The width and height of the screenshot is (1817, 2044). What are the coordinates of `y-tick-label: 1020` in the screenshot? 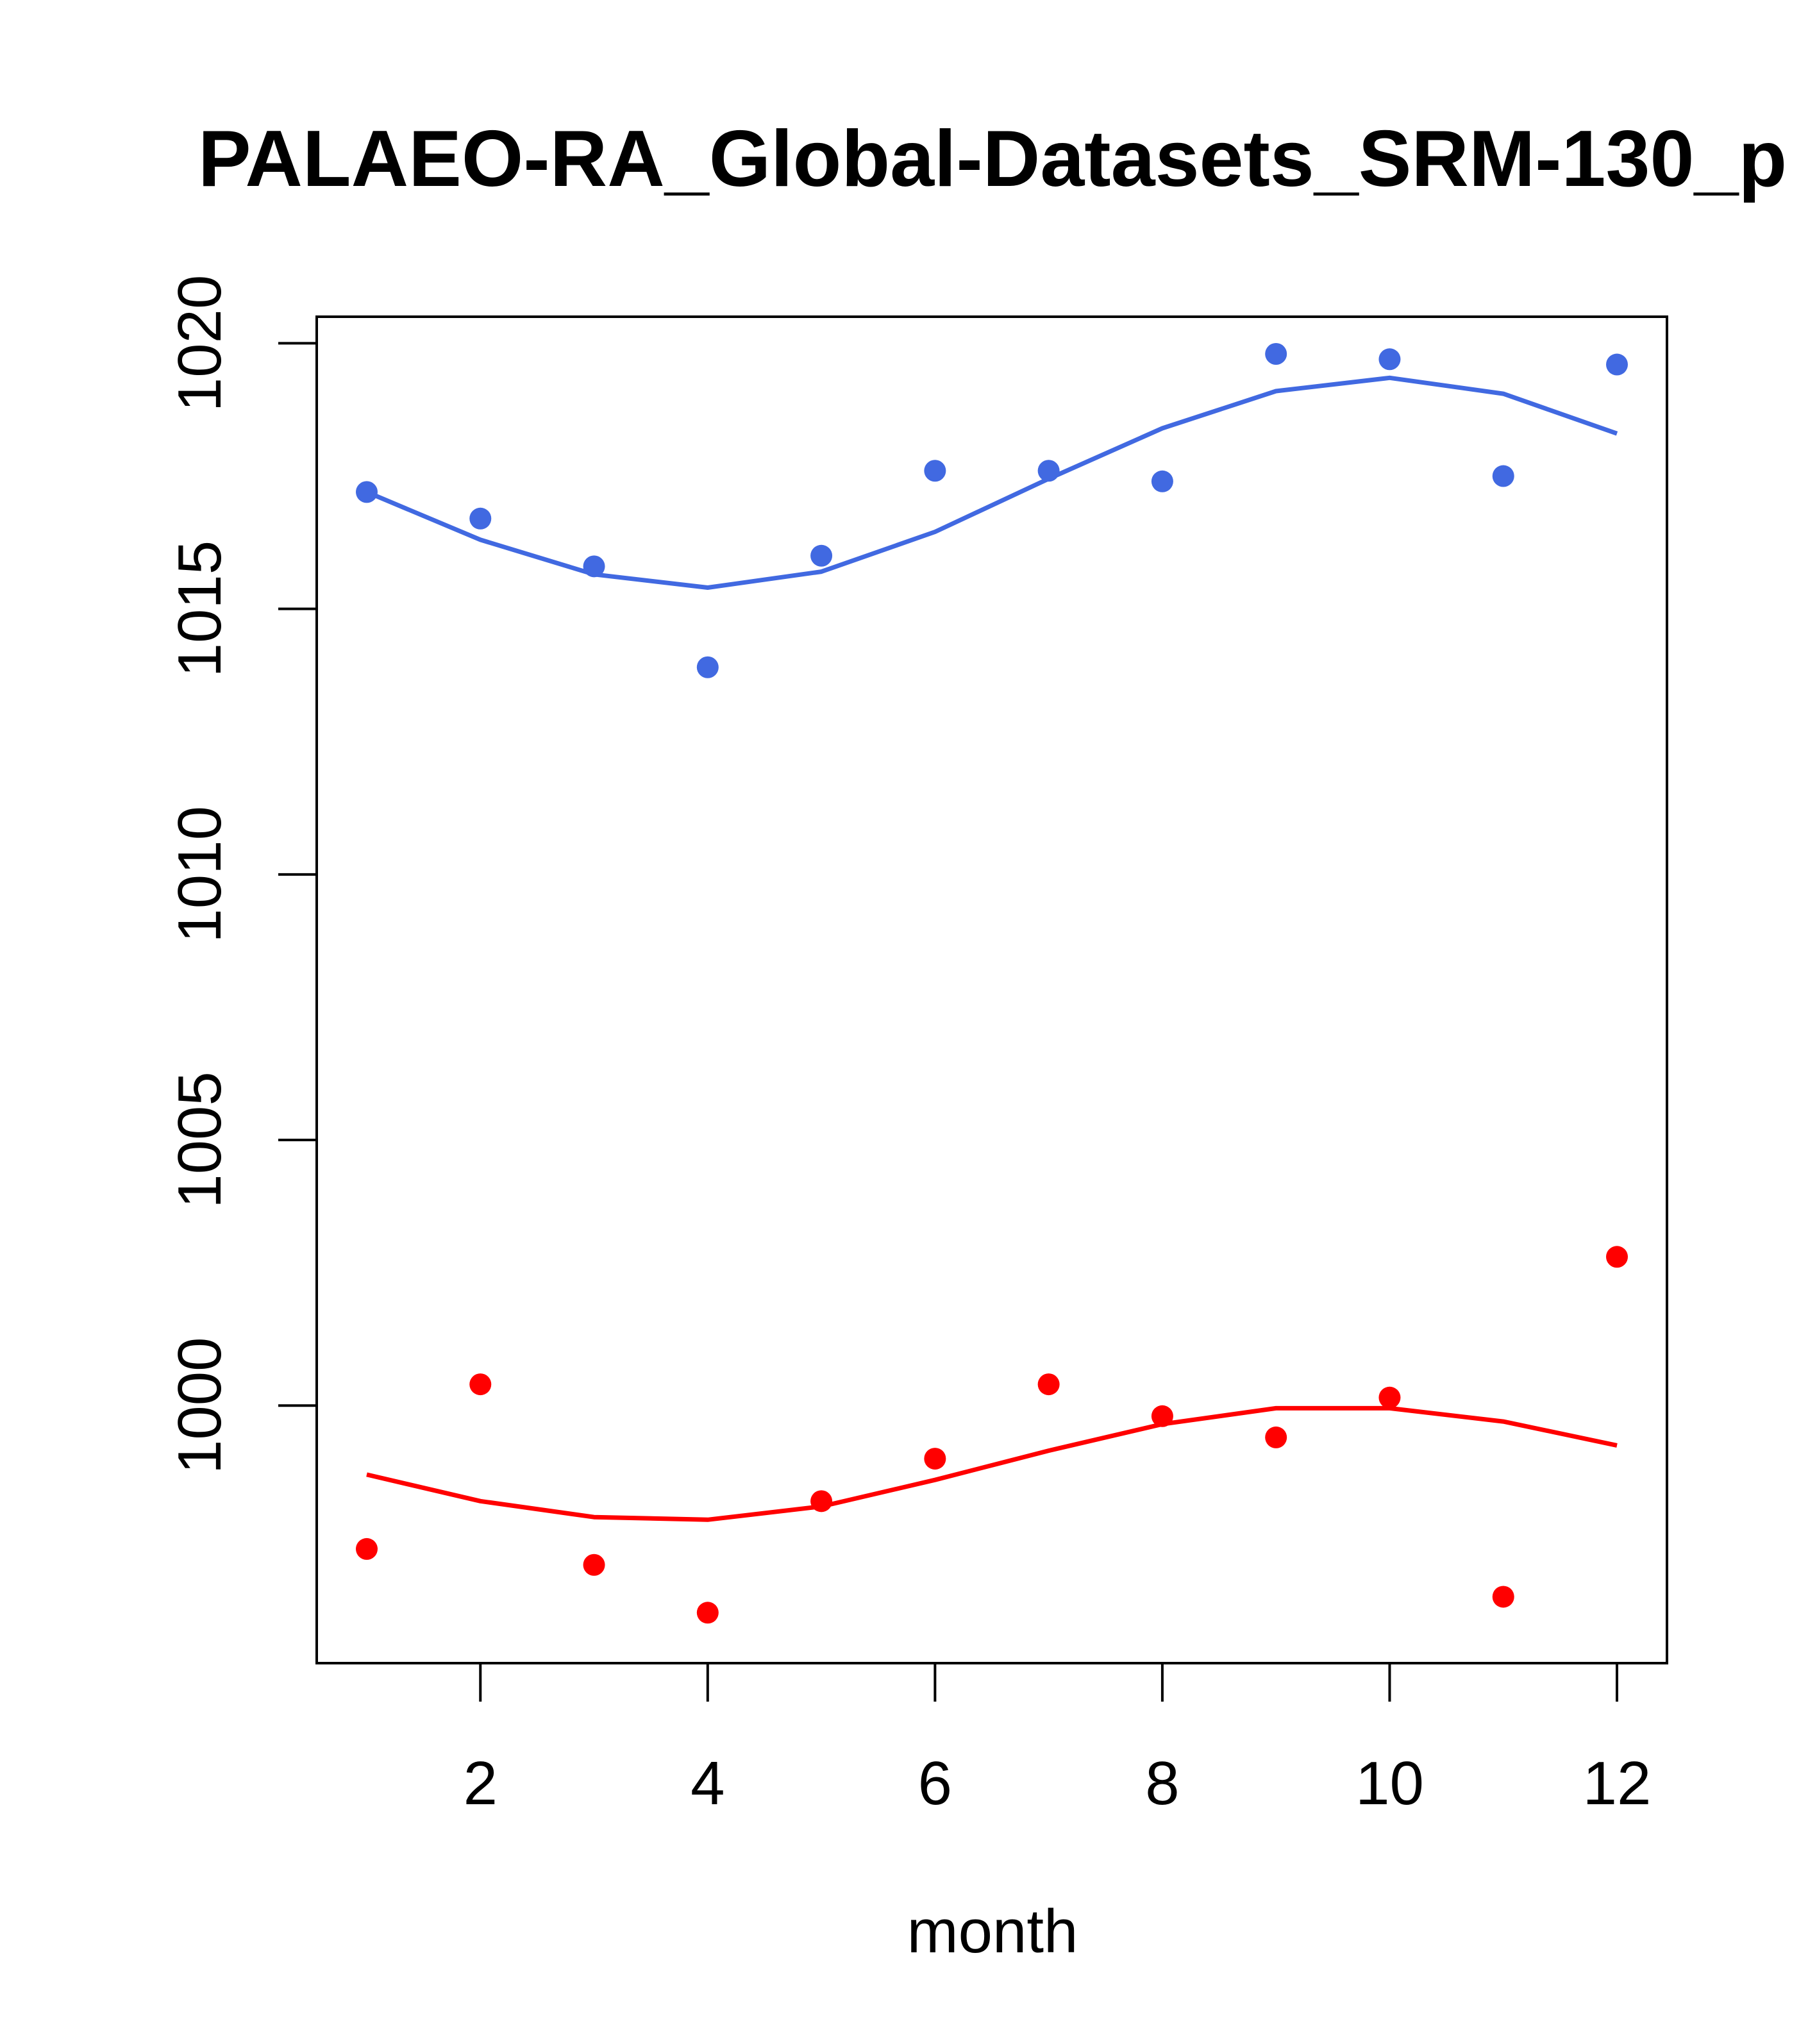 It's located at (200, 344).